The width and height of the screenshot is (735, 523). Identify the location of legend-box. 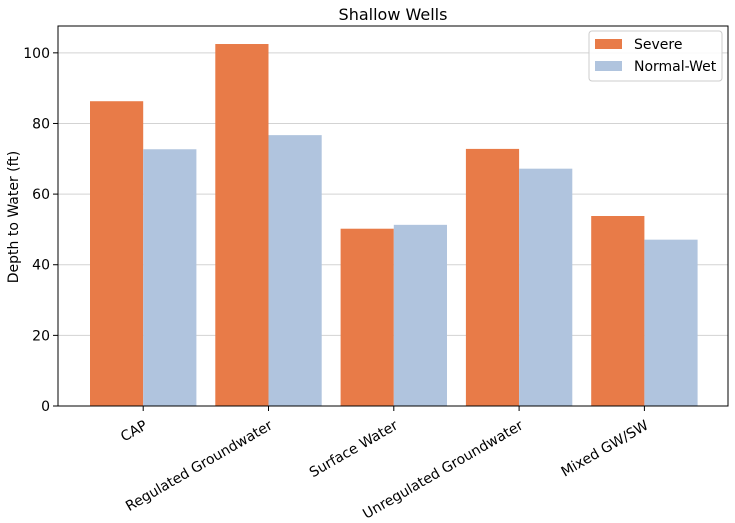
(655, 56).